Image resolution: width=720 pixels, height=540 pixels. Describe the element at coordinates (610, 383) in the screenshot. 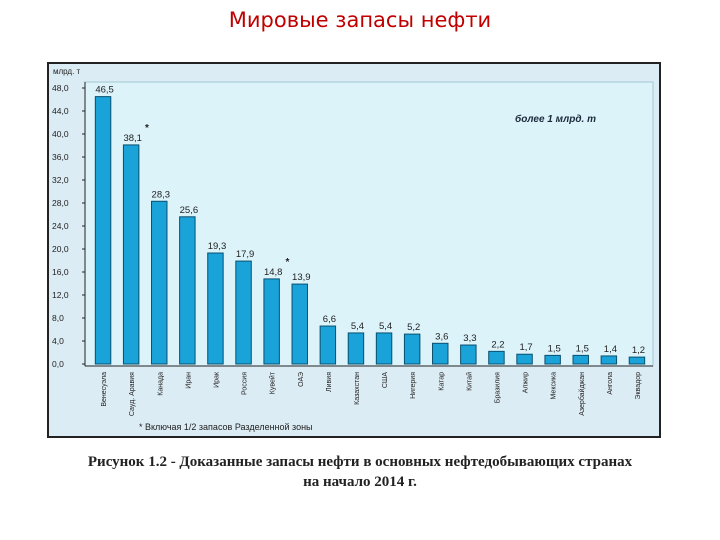

I see `x-tick-label: Ангола` at that location.